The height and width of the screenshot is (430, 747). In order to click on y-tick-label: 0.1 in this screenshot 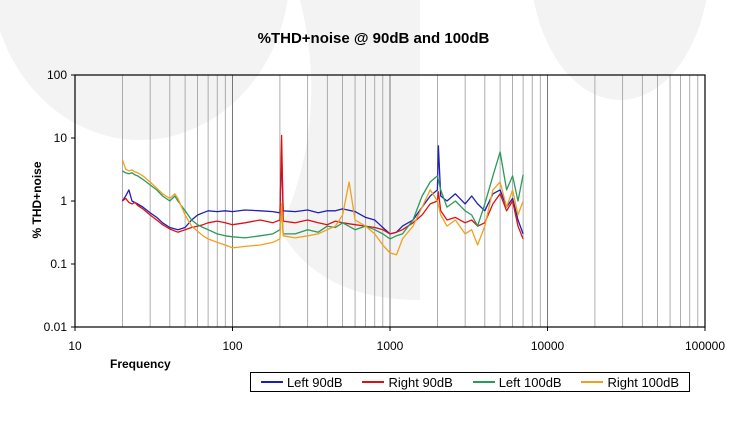, I will do `click(58, 264)`.